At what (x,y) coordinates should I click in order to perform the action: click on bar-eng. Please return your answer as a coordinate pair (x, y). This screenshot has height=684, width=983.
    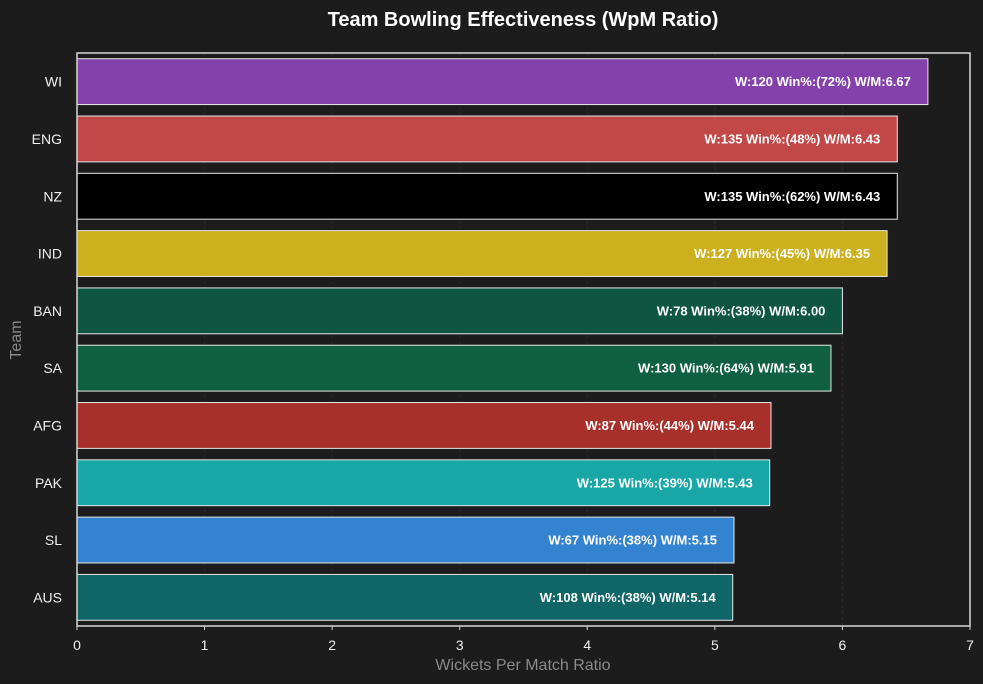
    Looking at the image, I should click on (487, 139).